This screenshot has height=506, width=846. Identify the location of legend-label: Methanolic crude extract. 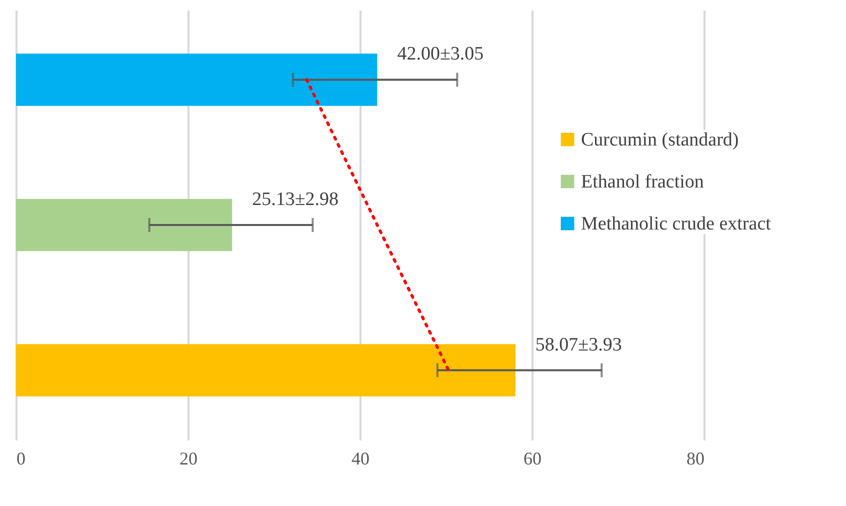
(676, 224).